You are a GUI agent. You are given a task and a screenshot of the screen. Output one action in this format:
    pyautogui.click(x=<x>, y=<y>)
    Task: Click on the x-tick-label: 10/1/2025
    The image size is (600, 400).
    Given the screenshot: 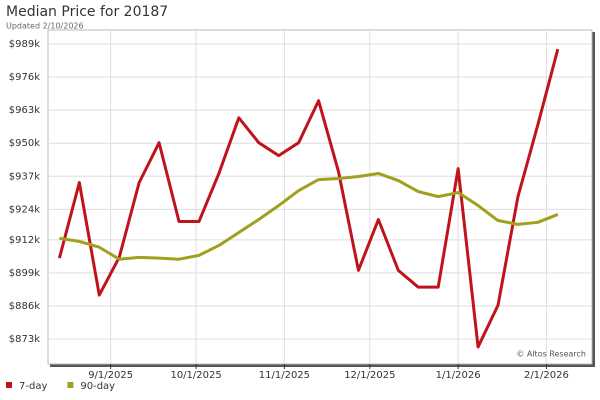 What is the action you would take?
    pyautogui.click(x=195, y=375)
    